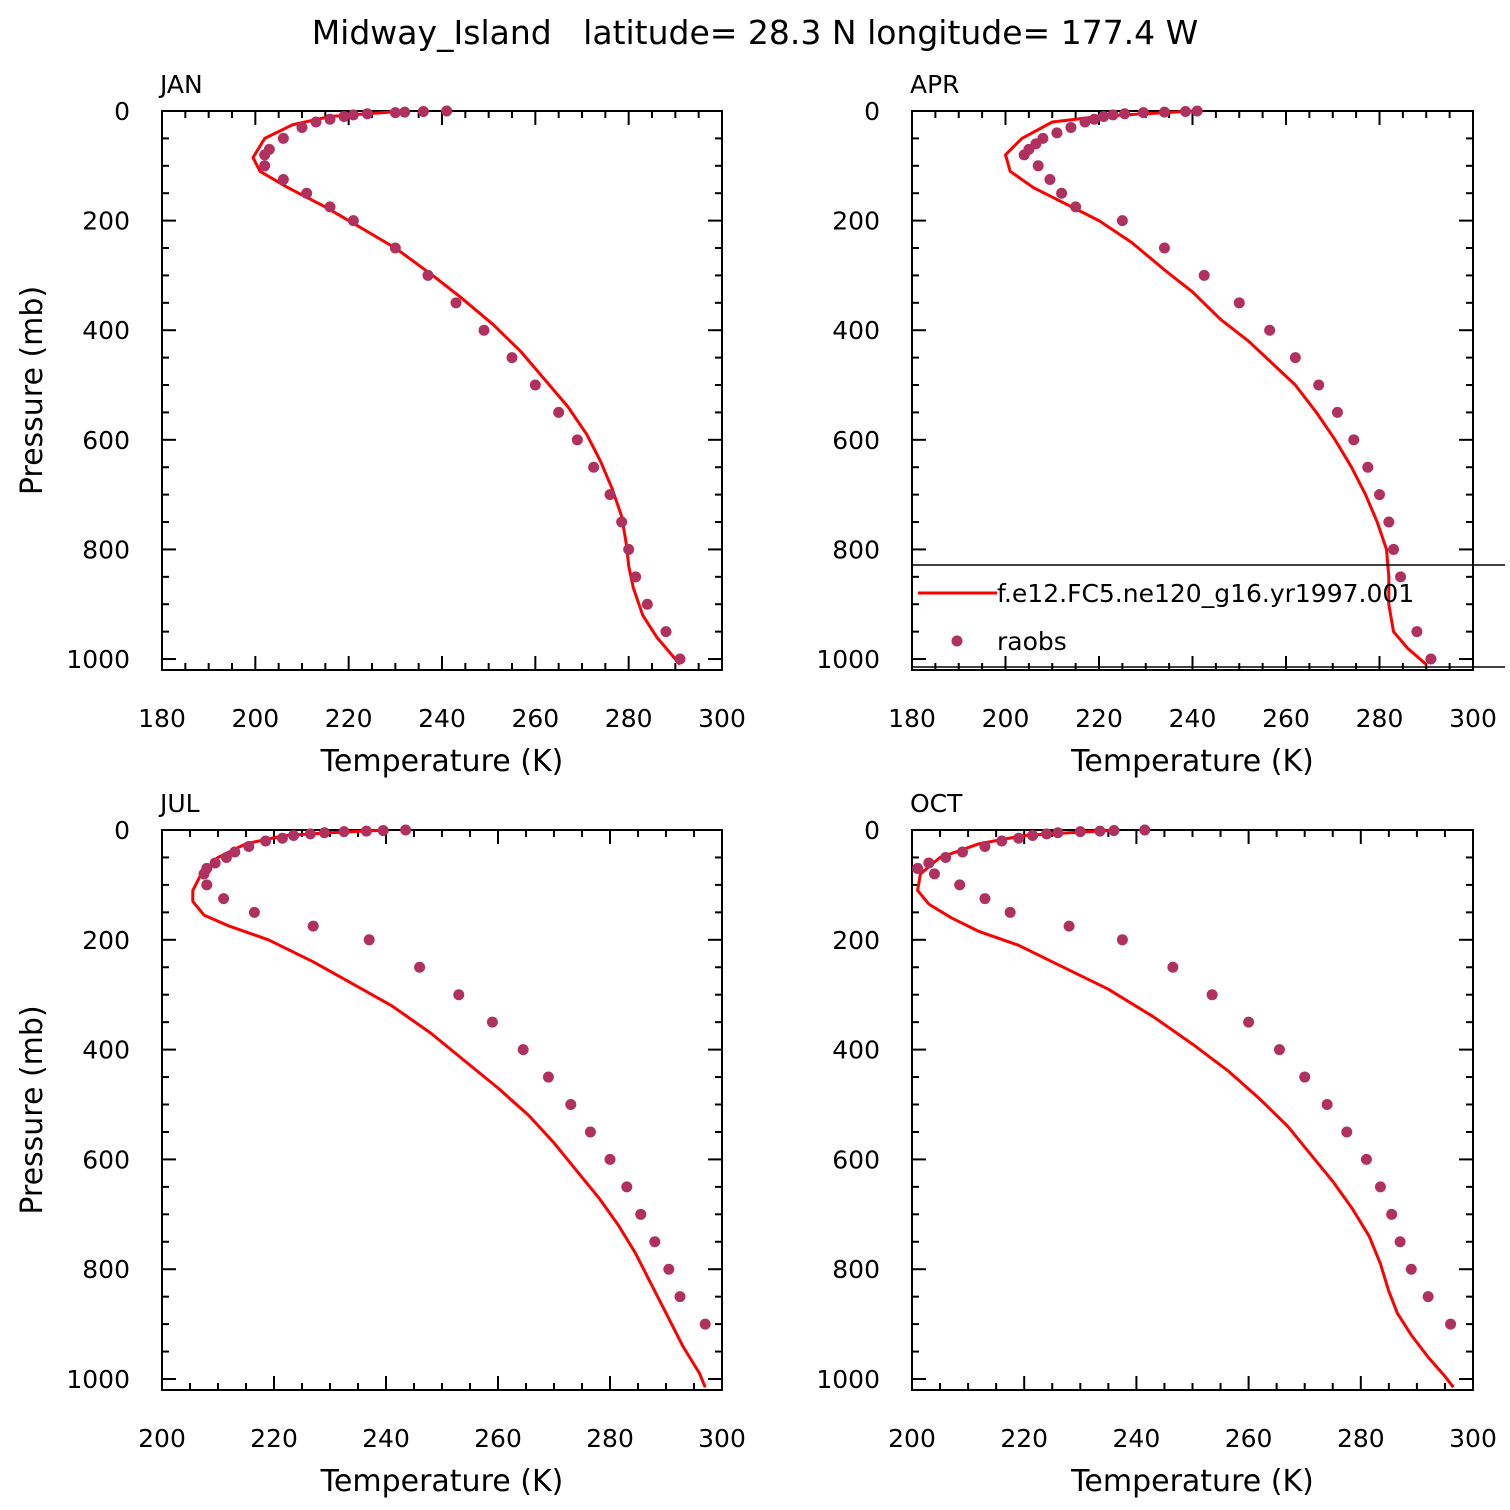 The height and width of the screenshot is (1510, 1510). I want to click on model-line, so click(449, 1108).